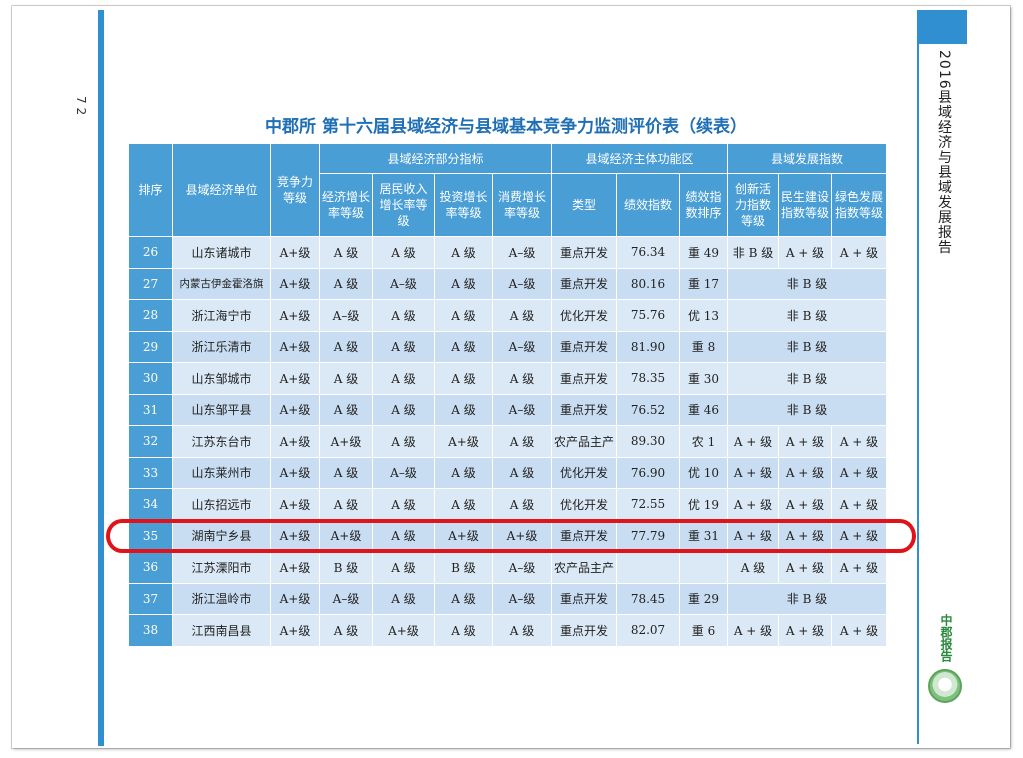 The width and height of the screenshot is (1023, 758). I want to click on cell-rank: 27, so click(150, 283).